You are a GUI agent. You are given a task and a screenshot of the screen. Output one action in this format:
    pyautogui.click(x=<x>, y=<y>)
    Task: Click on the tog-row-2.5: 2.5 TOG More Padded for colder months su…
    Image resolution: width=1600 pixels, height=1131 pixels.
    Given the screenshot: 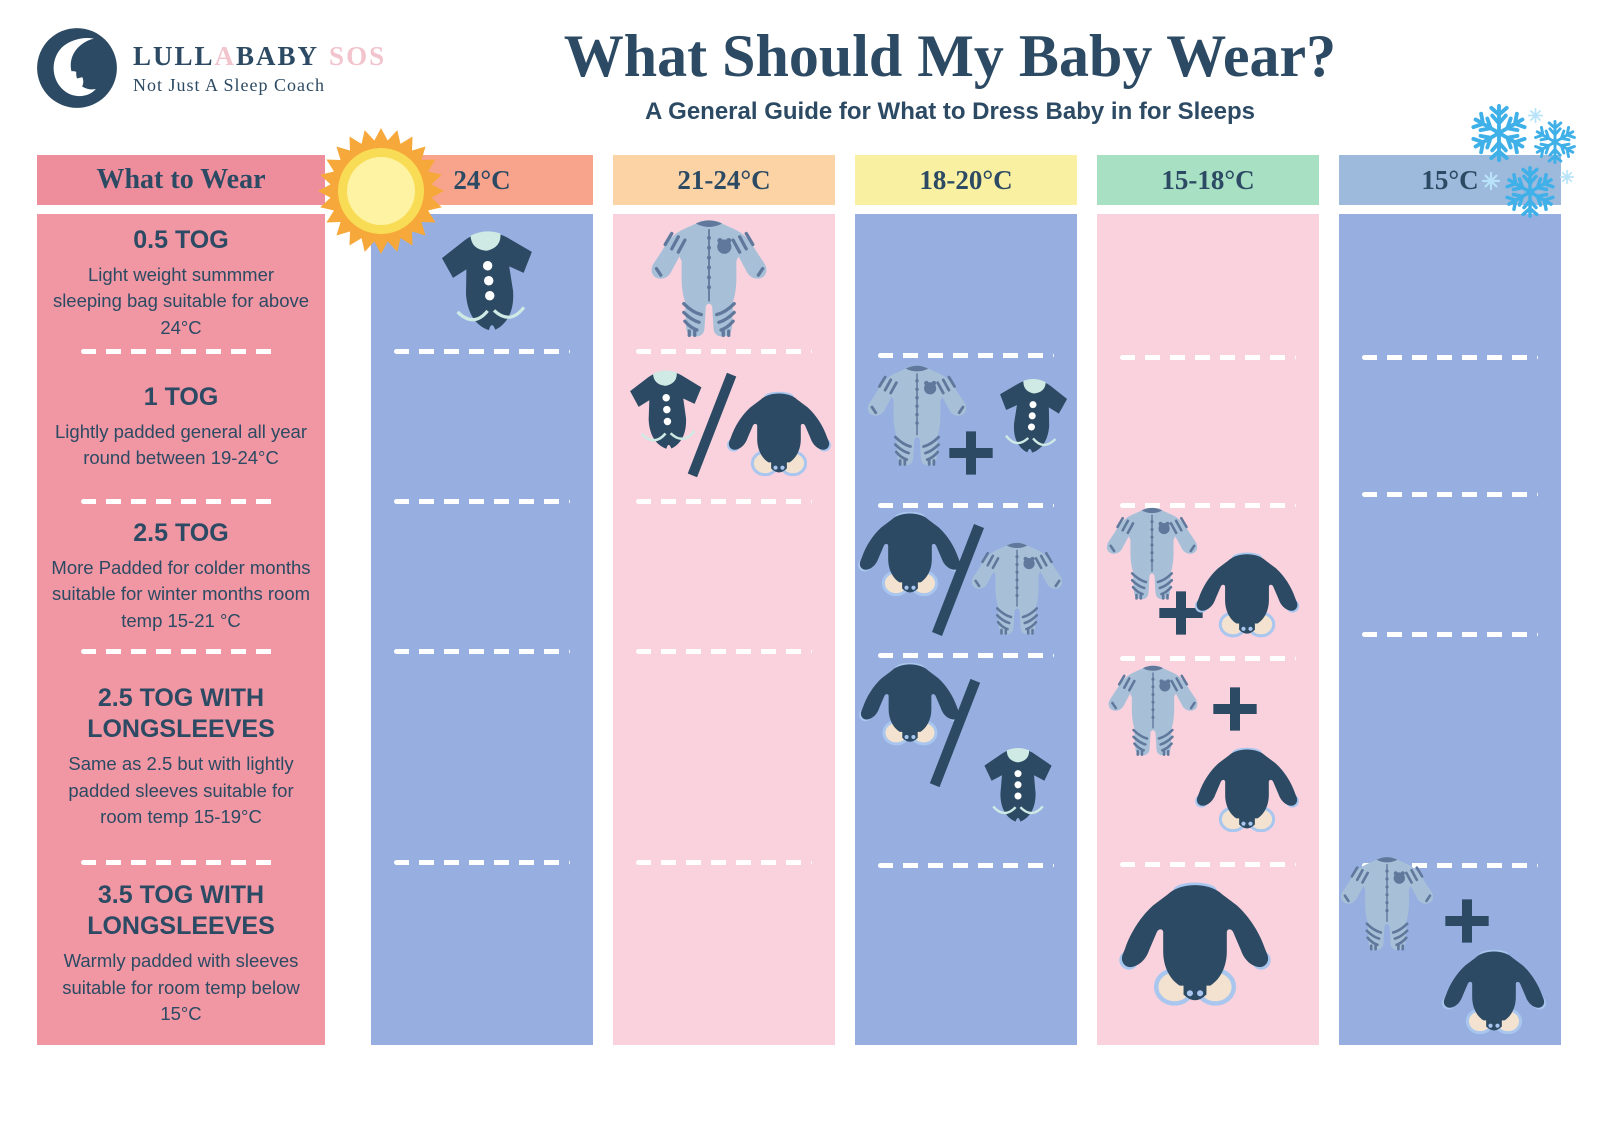 What is the action you would take?
    pyautogui.click(x=181, y=576)
    